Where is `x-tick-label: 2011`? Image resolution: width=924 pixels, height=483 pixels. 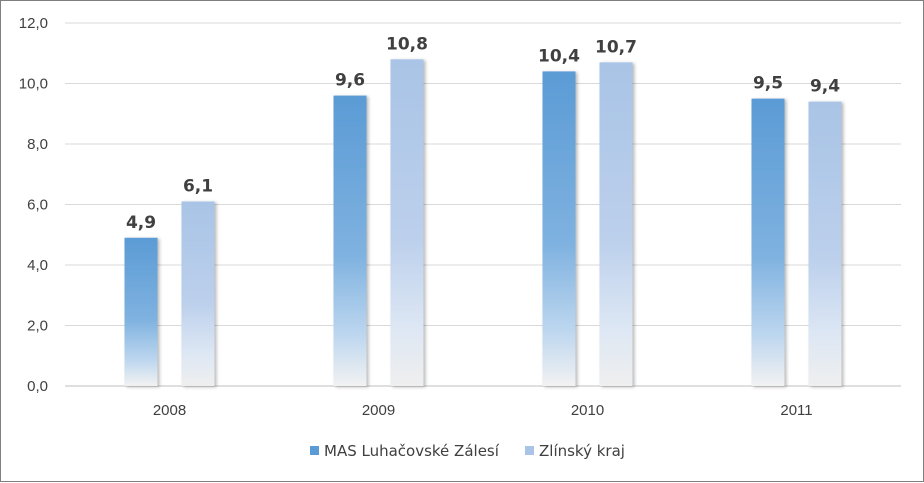 x-tick-label: 2011 is located at coordinates (796, 410).